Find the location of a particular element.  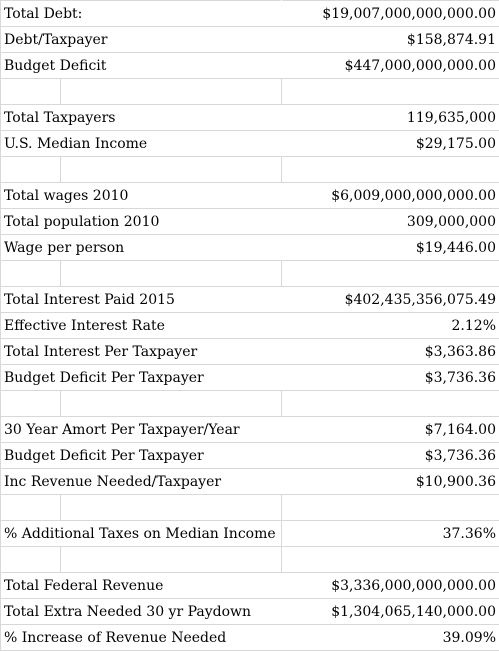

row-label: % Additional Taxes on Median Income is located at coordinates (141, 533).